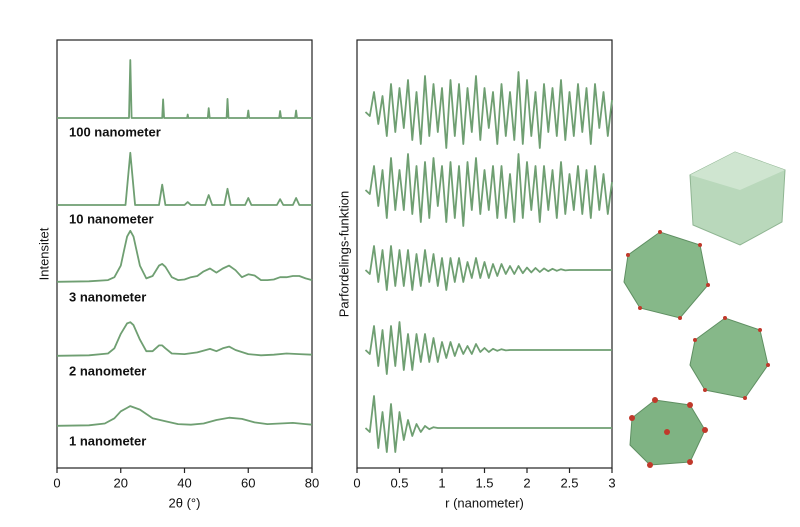 The height and width of the screenshot is (527, 800). What do you see at coordinates (484, 482) in the screenshot?
I see `x-tick-label: 1.5` at bounding box center [484, 482].